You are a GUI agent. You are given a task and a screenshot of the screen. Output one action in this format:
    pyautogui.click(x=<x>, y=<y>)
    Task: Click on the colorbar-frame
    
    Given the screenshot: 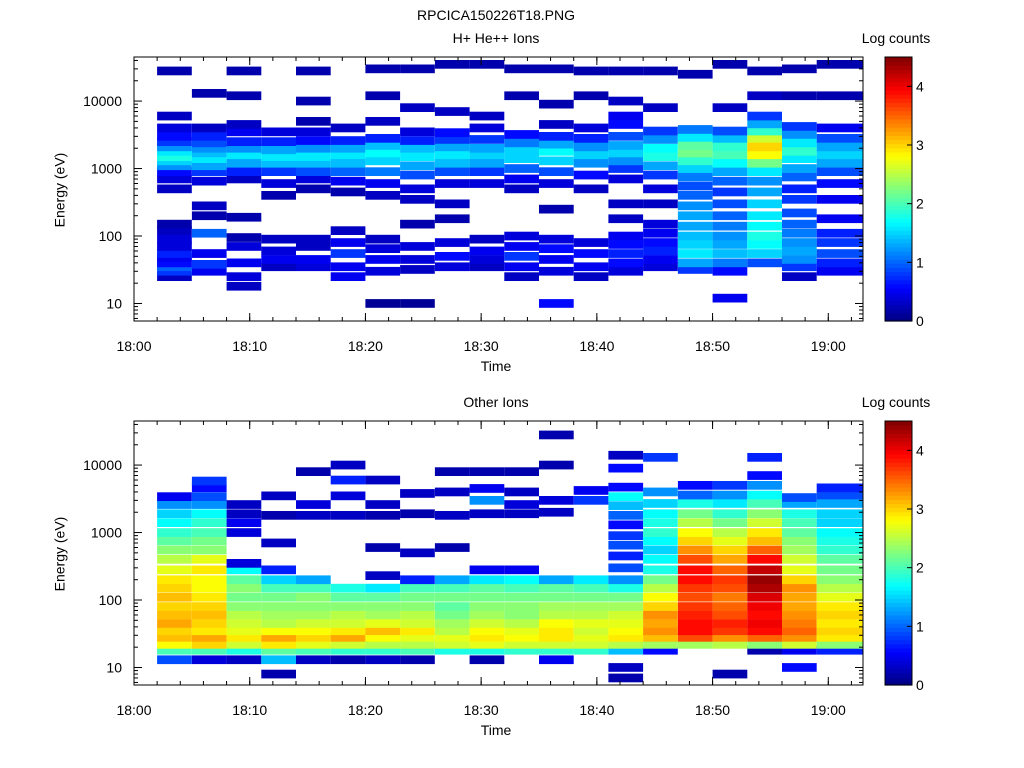 What is the action you would take?
    pyautogui.click(x=898, y=189)
    